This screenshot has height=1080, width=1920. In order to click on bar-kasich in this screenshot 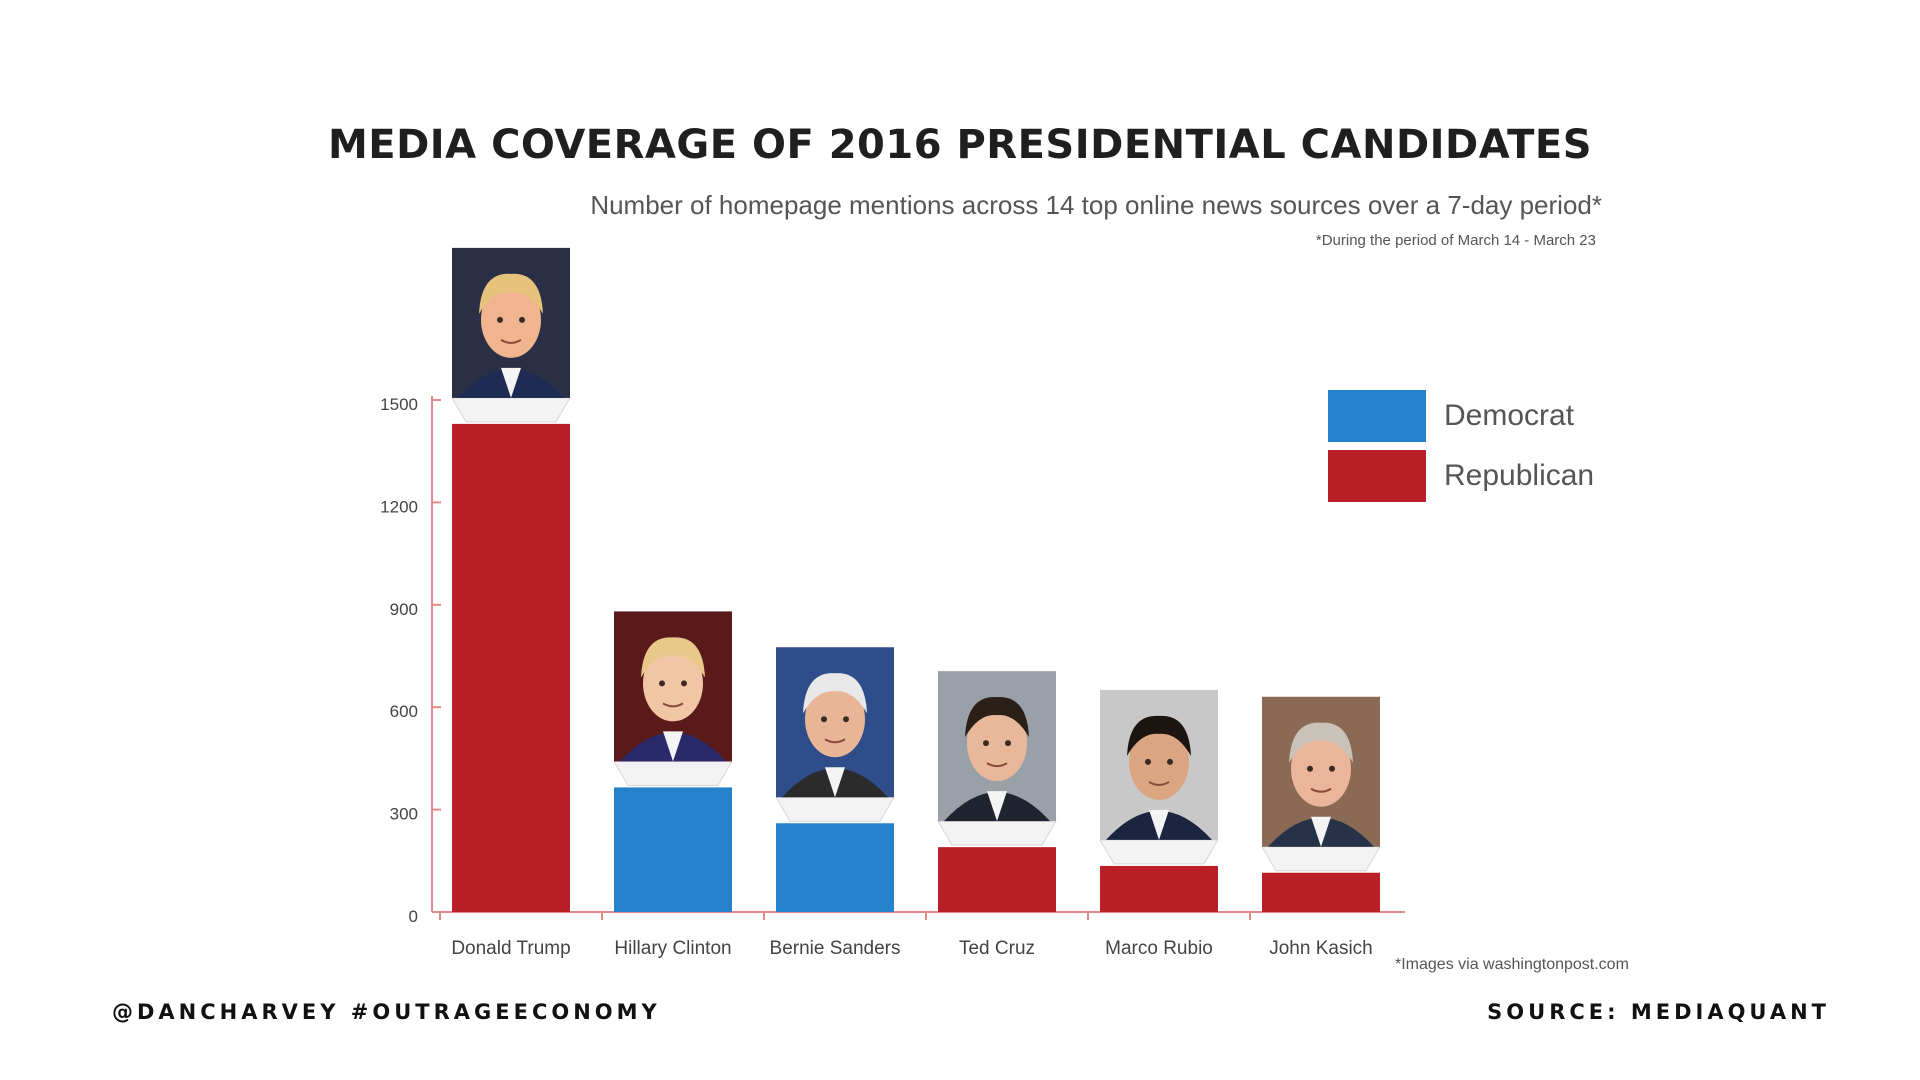, I will do `click(1321, 892)`.